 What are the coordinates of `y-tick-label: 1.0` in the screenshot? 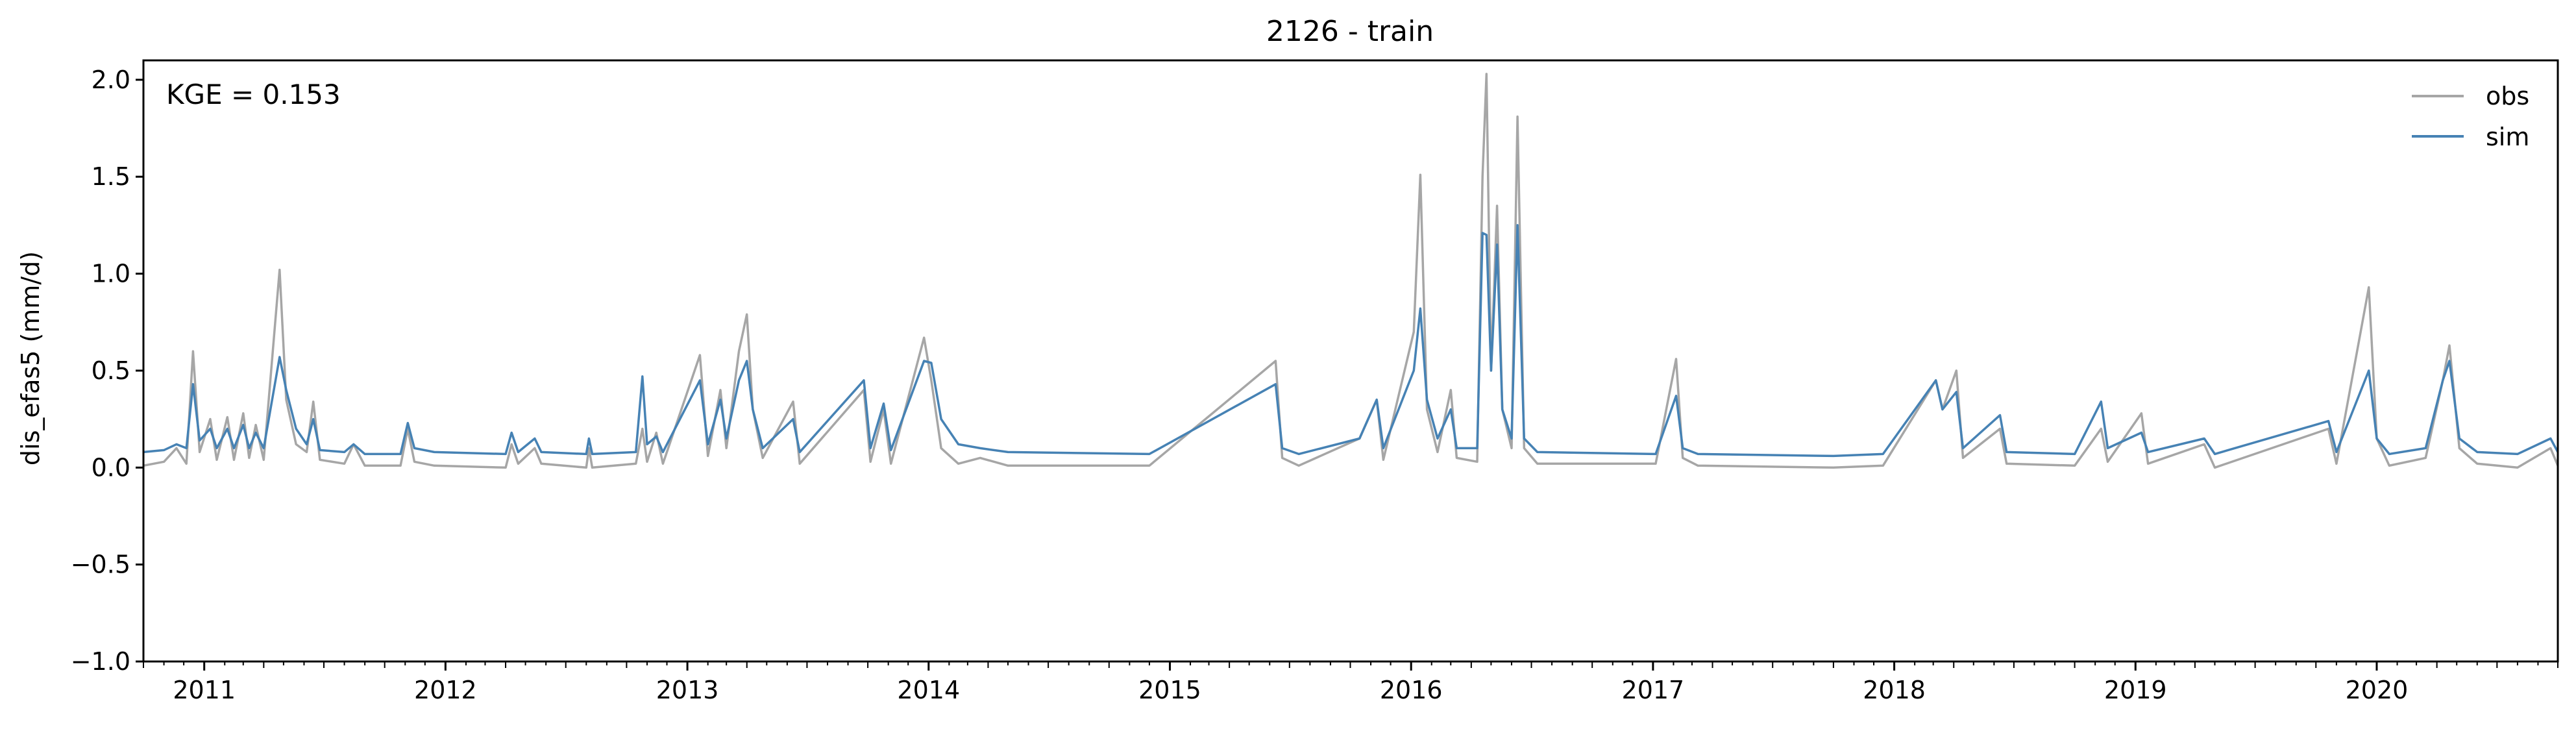 It's located at (111, 274).